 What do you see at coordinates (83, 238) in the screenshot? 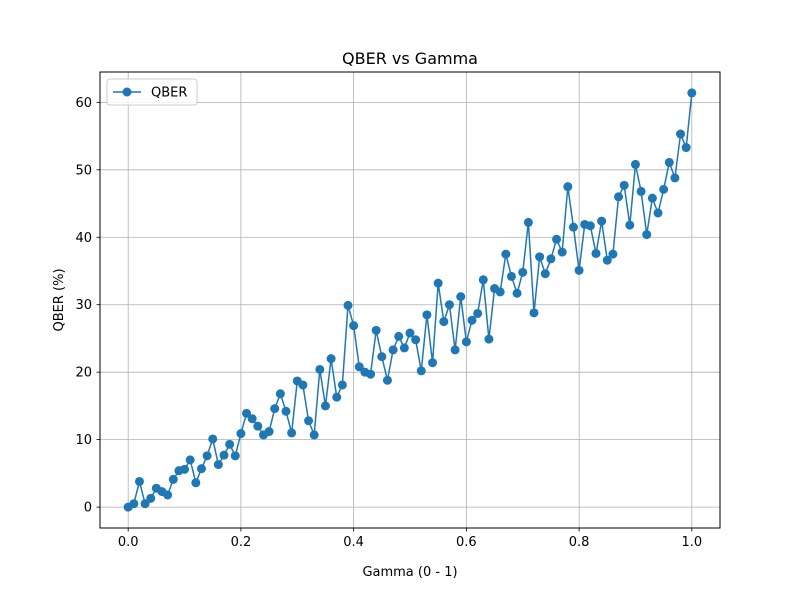
I see `y-tick-label: 40` at bounding box center [83, 238].